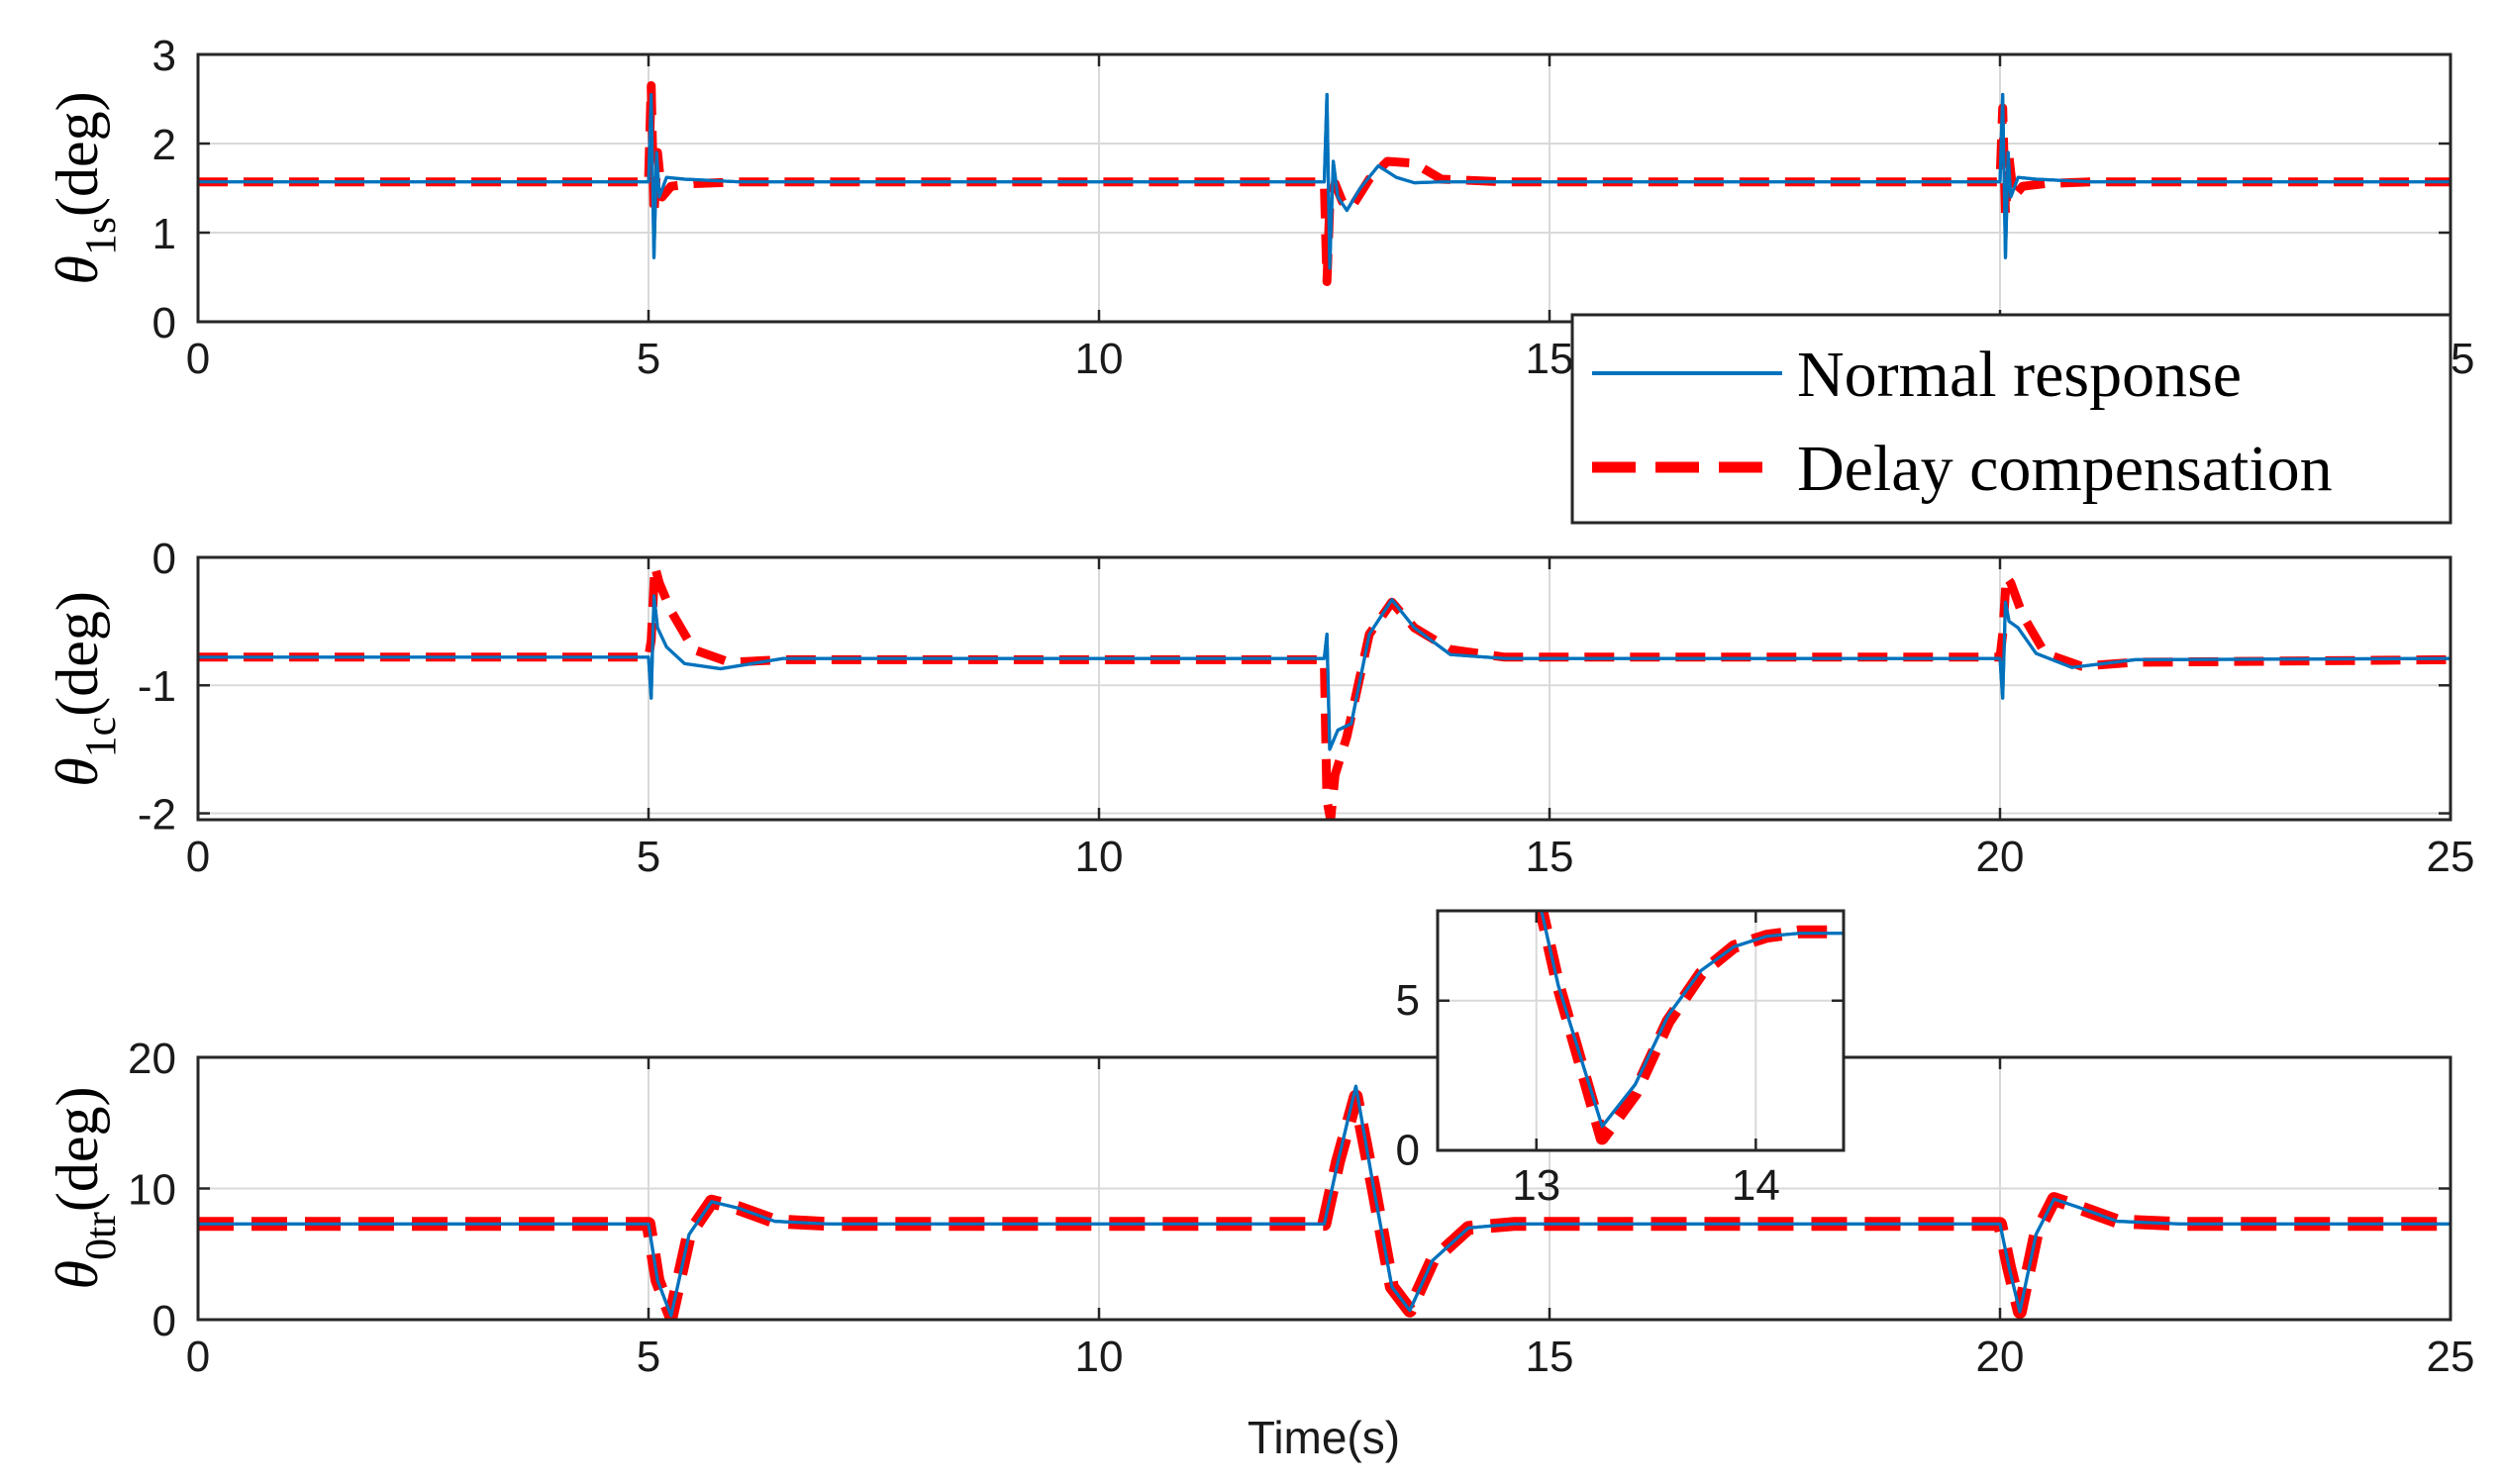 The width and height of the screenshot is (2501, 1484). I want to click on ylabel: θ1c(deg), so click(85, 689).